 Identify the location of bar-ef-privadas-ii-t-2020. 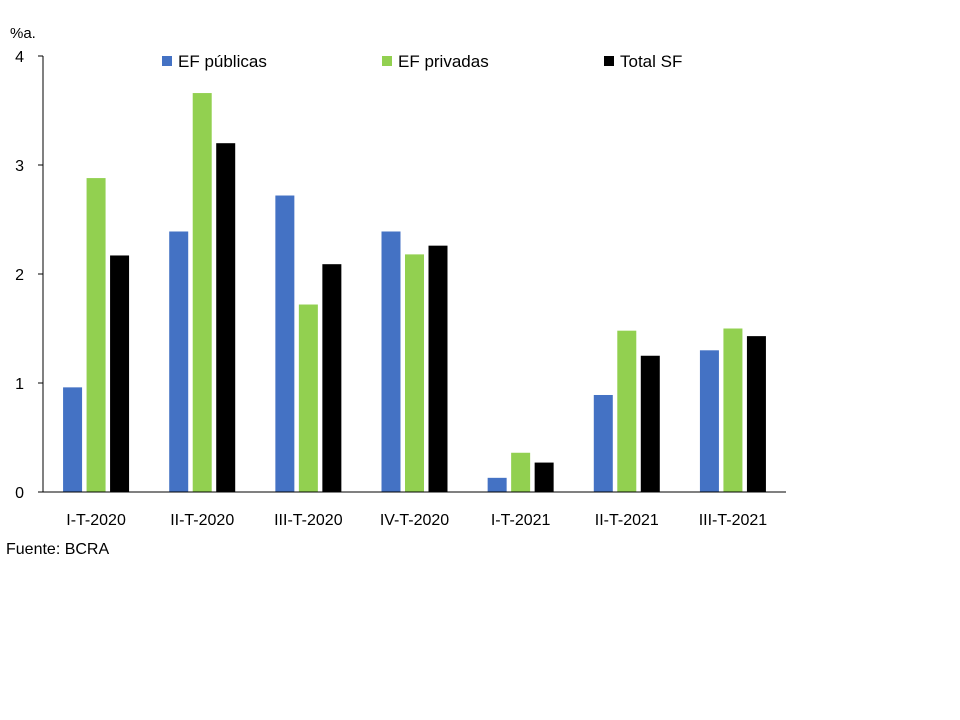
(202, 292).